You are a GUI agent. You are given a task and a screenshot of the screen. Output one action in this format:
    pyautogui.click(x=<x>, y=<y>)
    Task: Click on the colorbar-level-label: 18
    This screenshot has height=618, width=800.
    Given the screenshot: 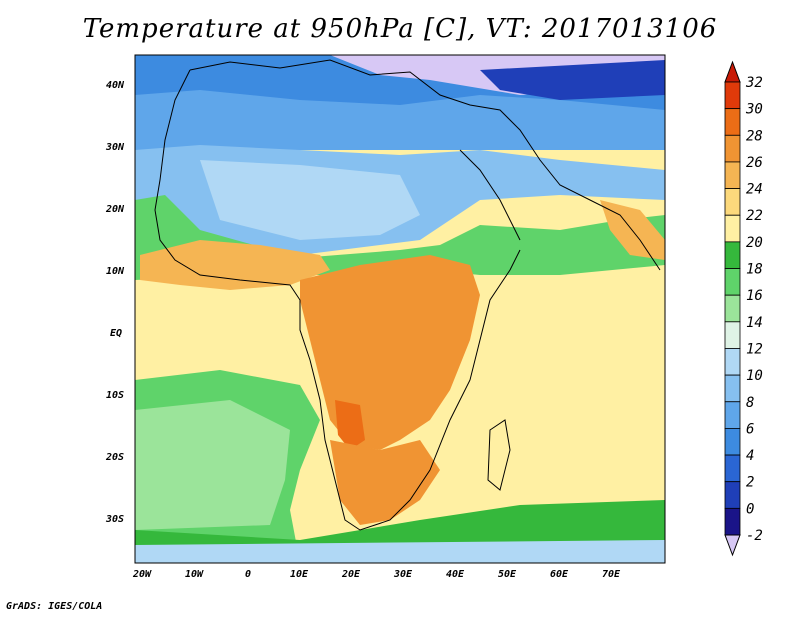 What is the action you would take?
    pyautogui.click(x=754, y=270)
    